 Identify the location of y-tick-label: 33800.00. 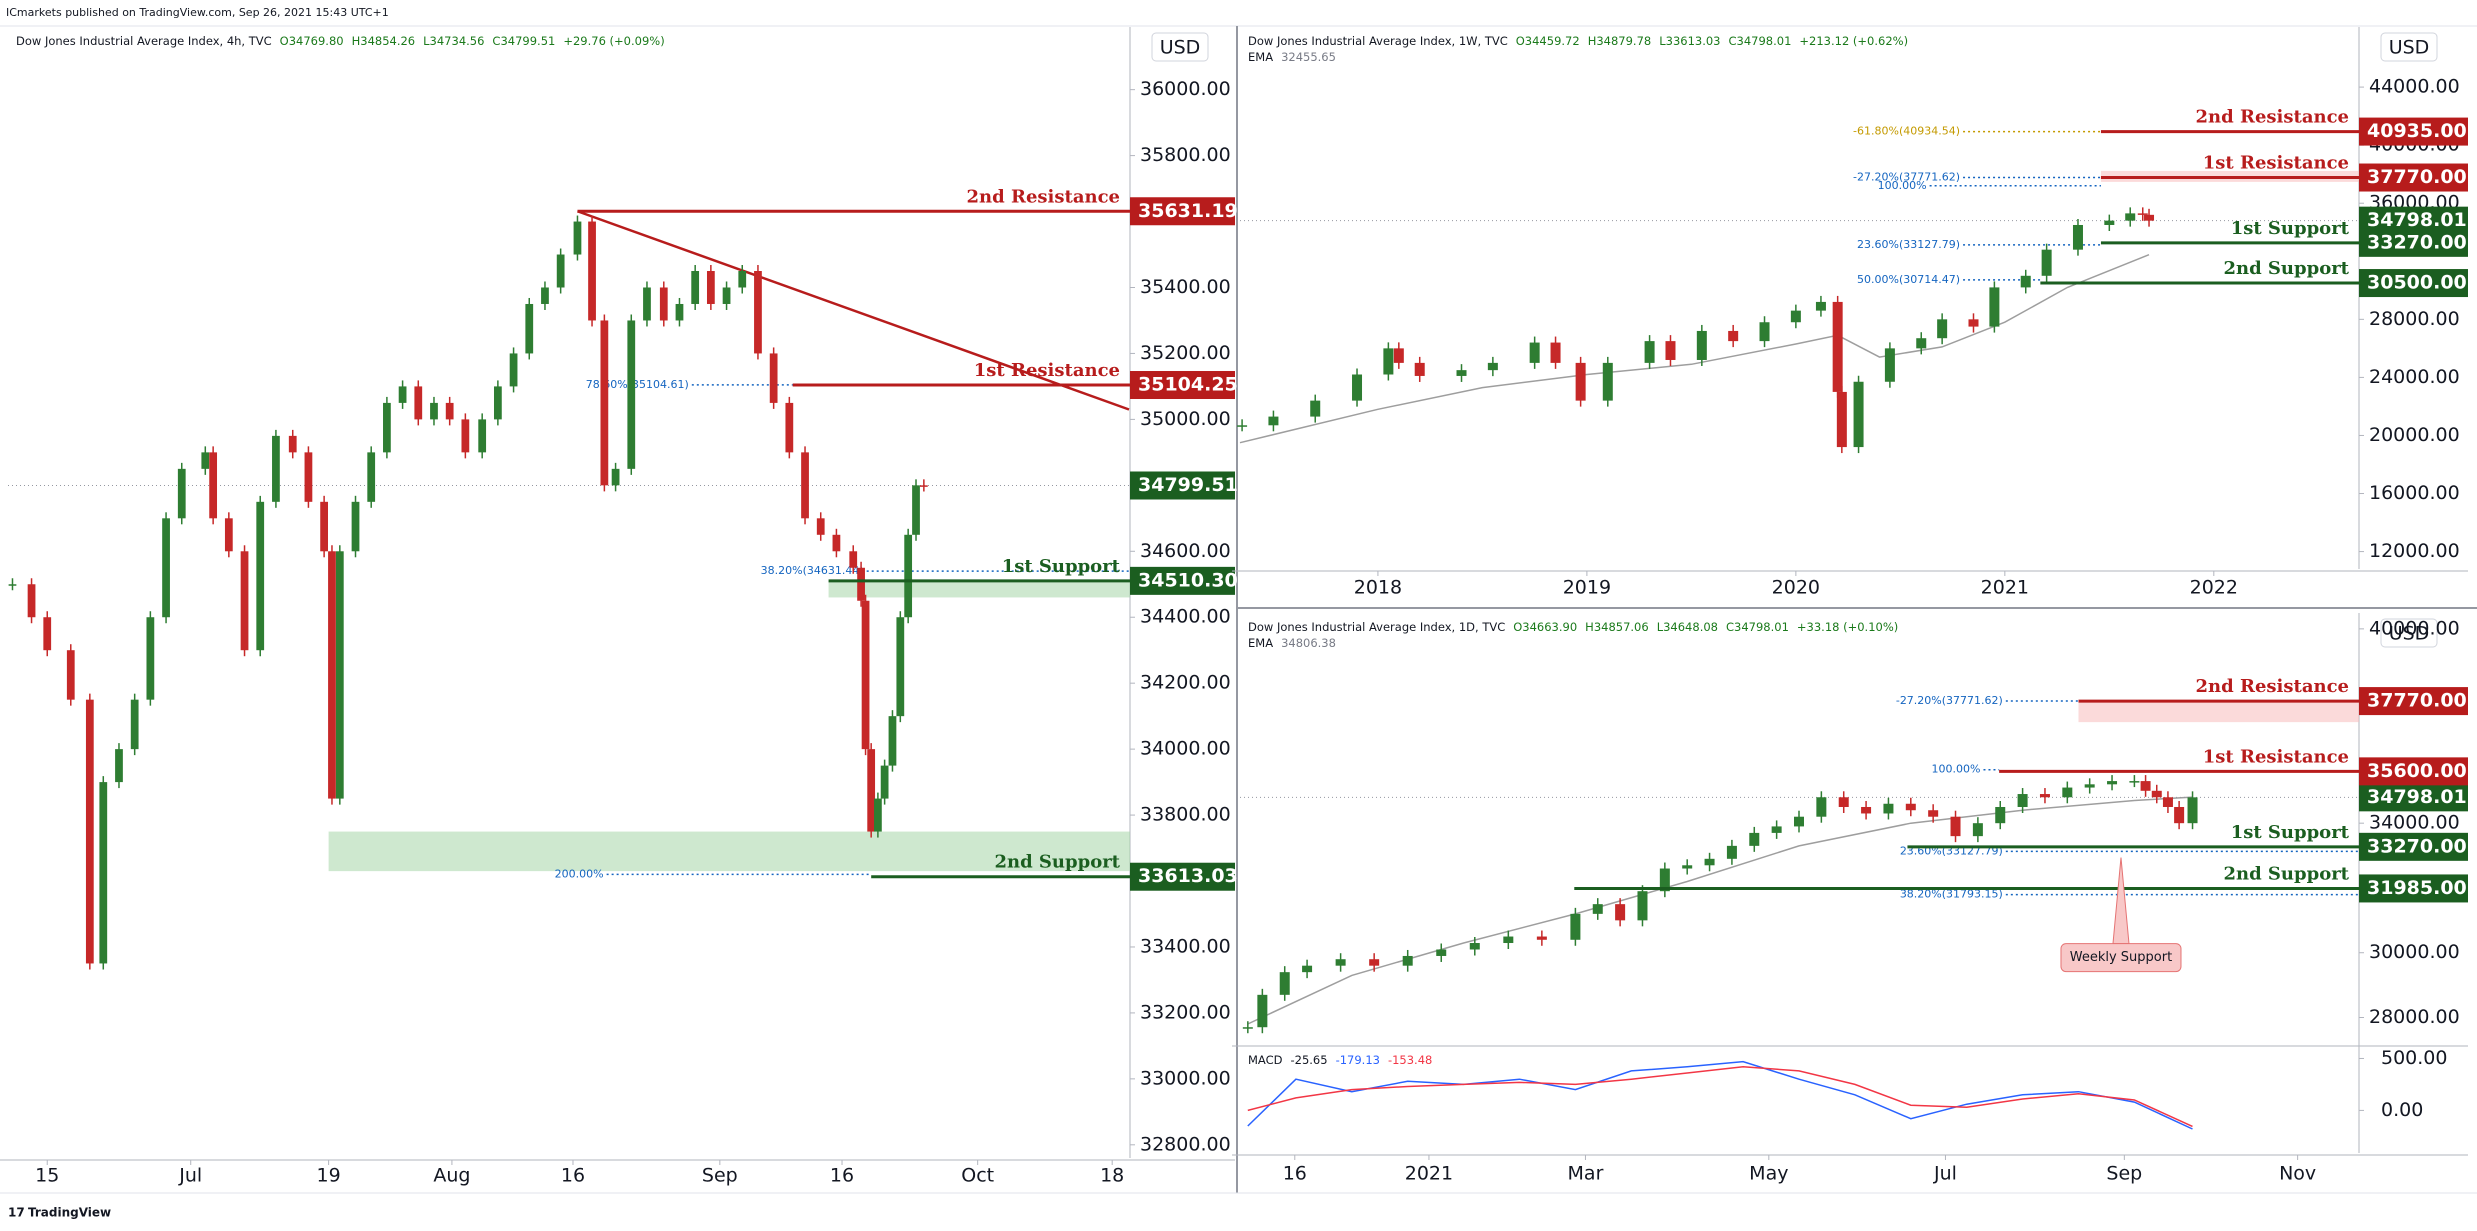
(1185, 815).